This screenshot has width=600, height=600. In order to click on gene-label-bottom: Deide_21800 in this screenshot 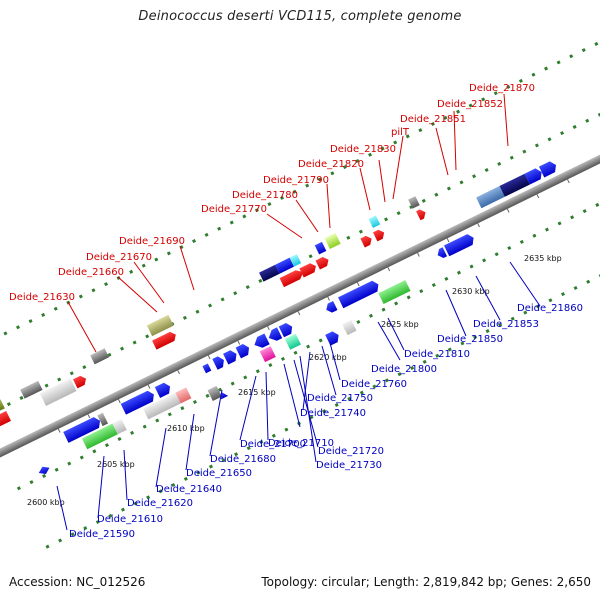, I will do `click(404, 369)`.